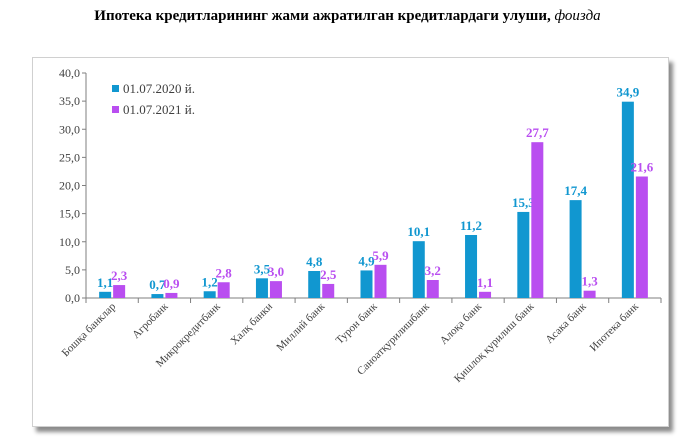  Describe the element at coordinates (523, 202) in the screenshot. I see `data-label-1: 15,3` at that location.